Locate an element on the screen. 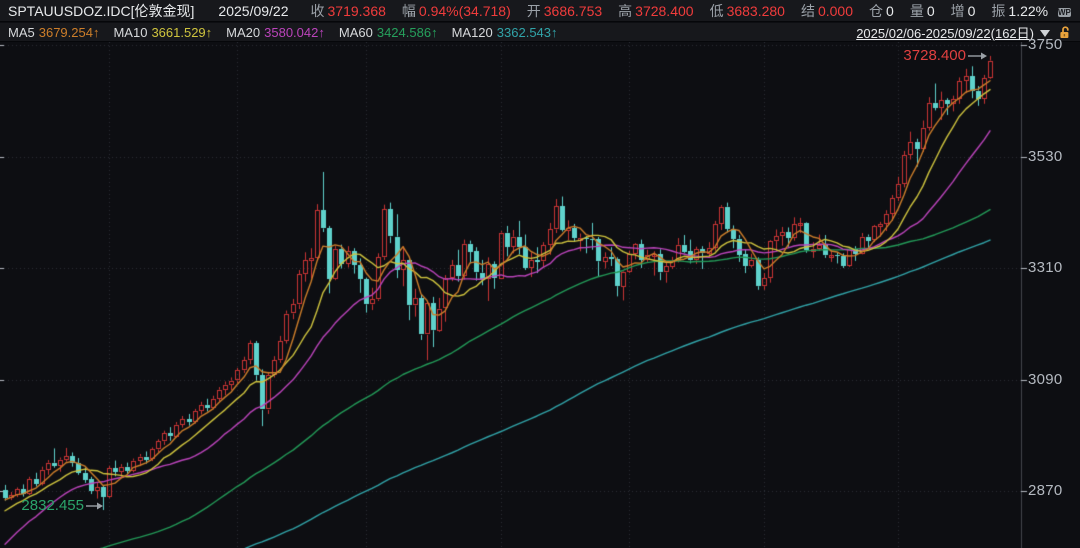 This screenshot has height=548, width=1080. date-range-selector: 2025/02/06-2025/09/22(162日) is located at coordinates (964, 32).